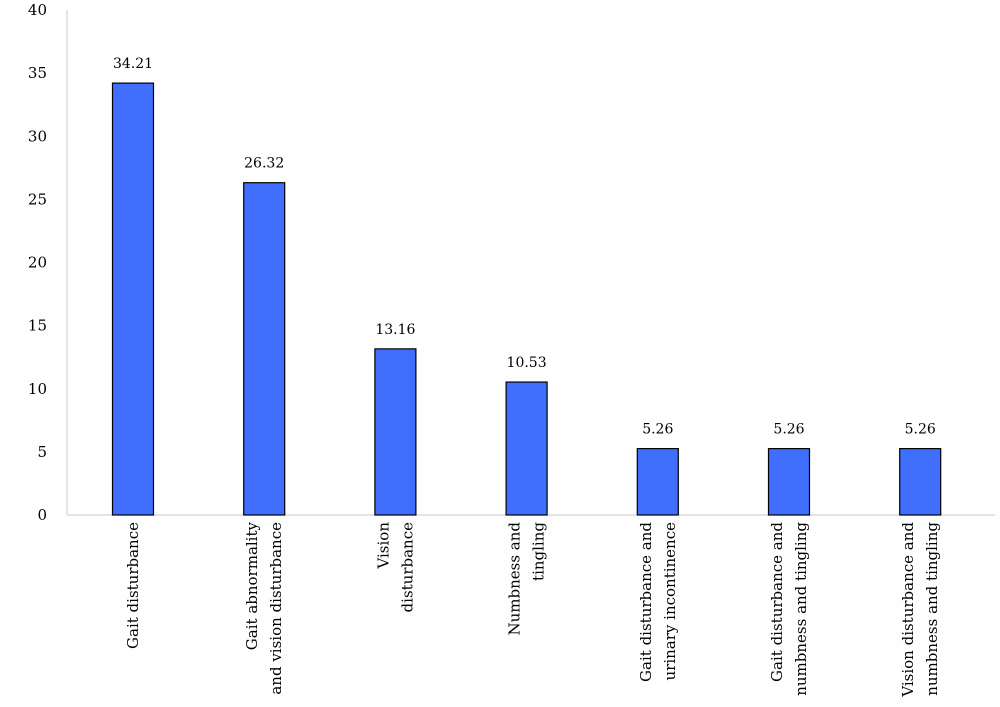 This screenshot has width=1000, height=707. Describe the element at coordinates (37, 10) in the screenshot. I see `y-tick-label: 40` at that location.